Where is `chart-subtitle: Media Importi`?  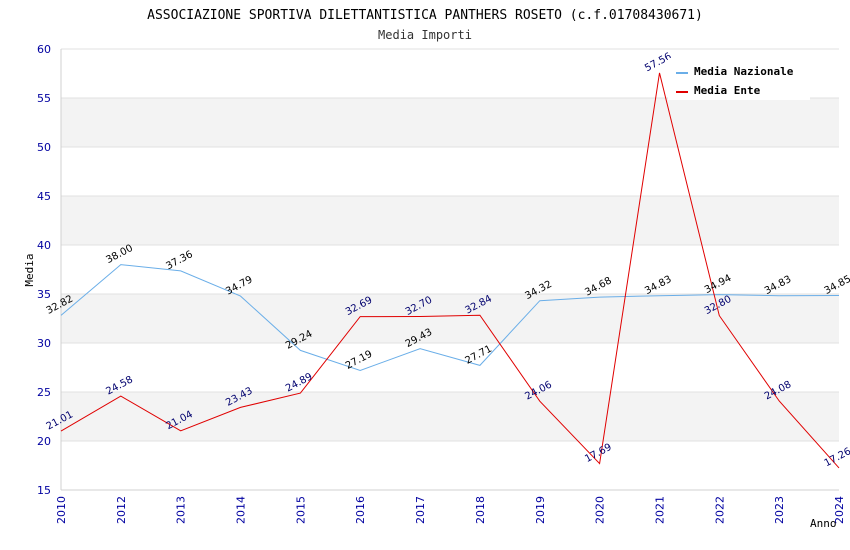 chart-subtitle: Media Importi is located at coordinates (425, 35).